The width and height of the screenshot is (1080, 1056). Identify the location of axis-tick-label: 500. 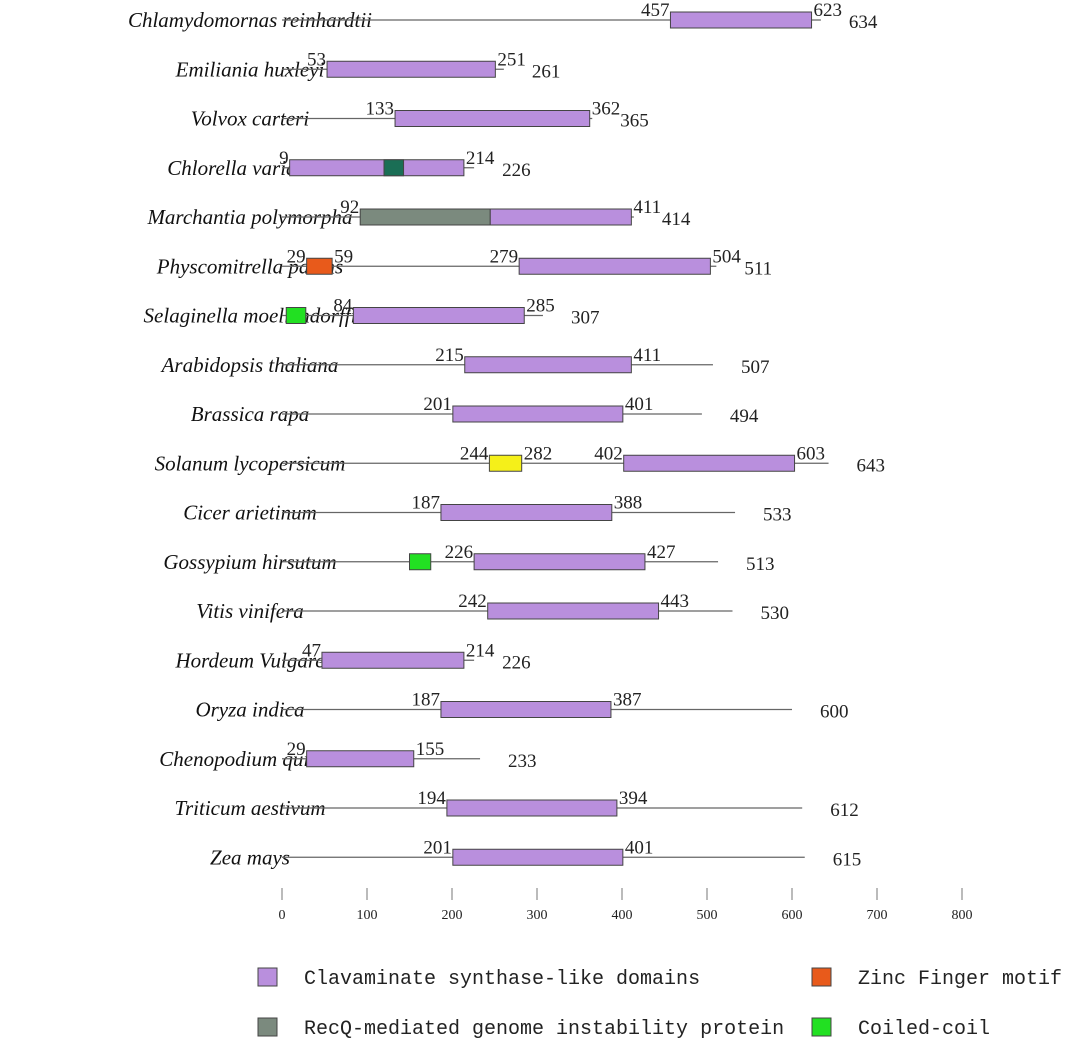
(707, 915).